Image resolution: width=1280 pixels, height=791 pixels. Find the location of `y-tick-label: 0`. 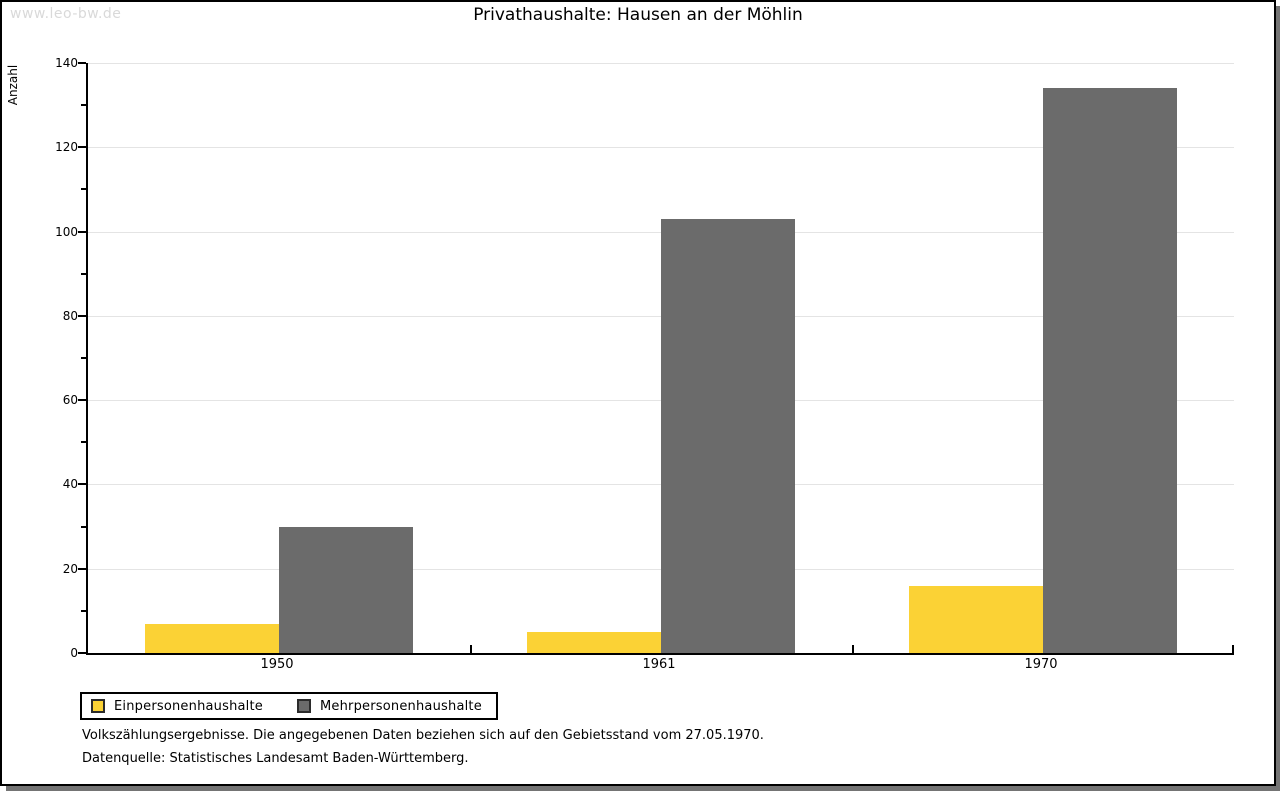

y-tick-label: 0 is located at coordinates (74, 653).